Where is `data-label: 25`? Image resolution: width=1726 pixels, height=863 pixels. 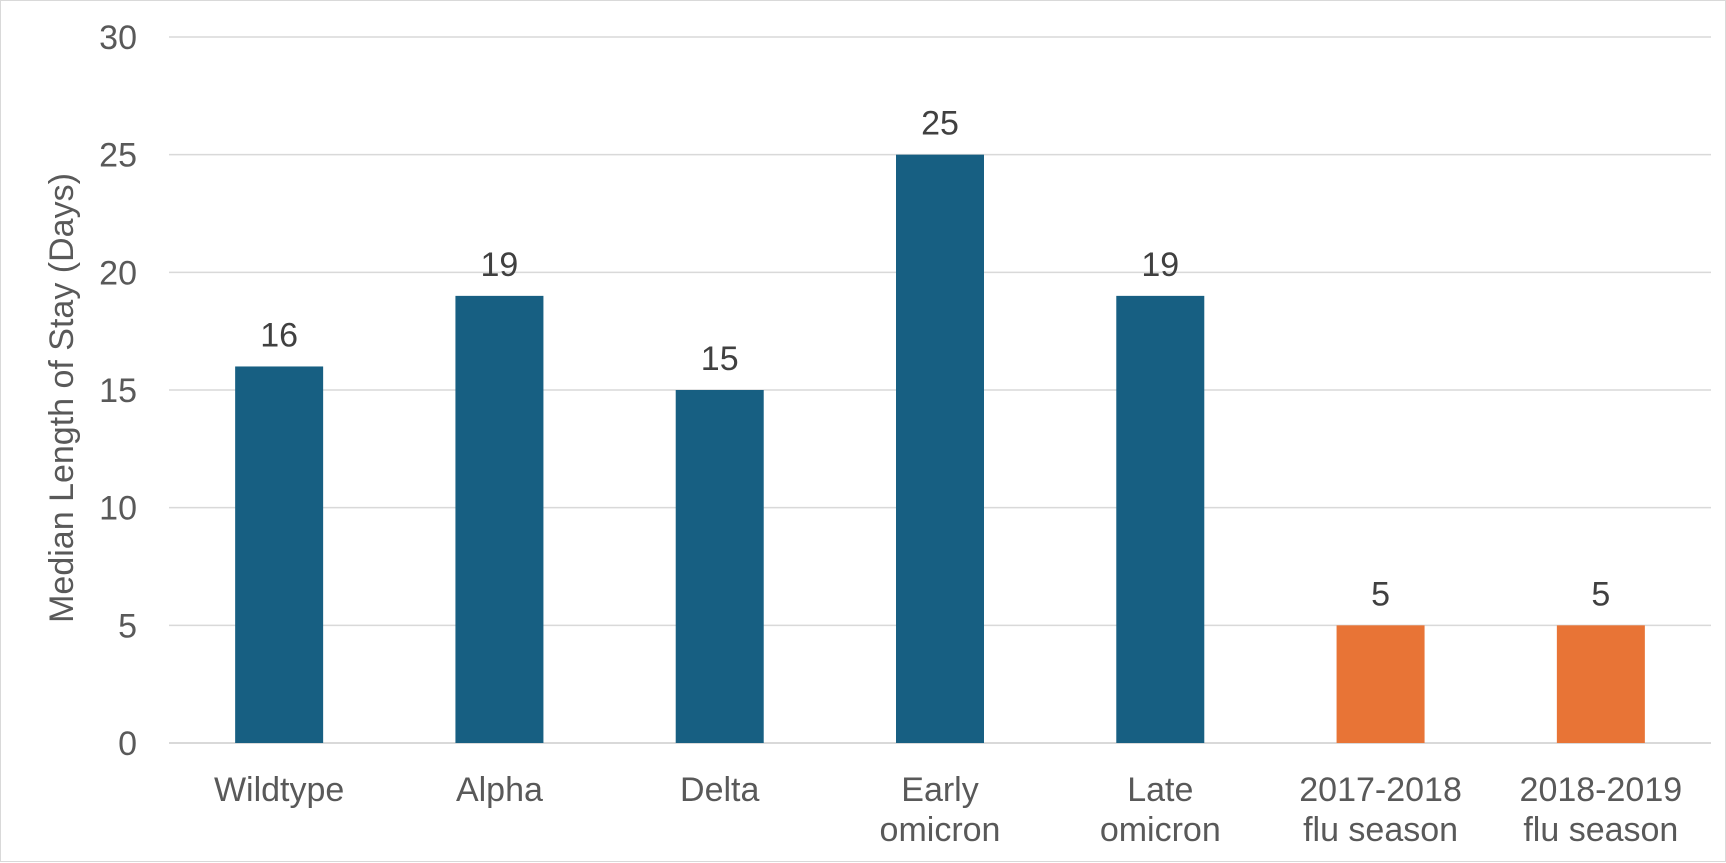
data-label: 25 is located at coordinates (940, 124).